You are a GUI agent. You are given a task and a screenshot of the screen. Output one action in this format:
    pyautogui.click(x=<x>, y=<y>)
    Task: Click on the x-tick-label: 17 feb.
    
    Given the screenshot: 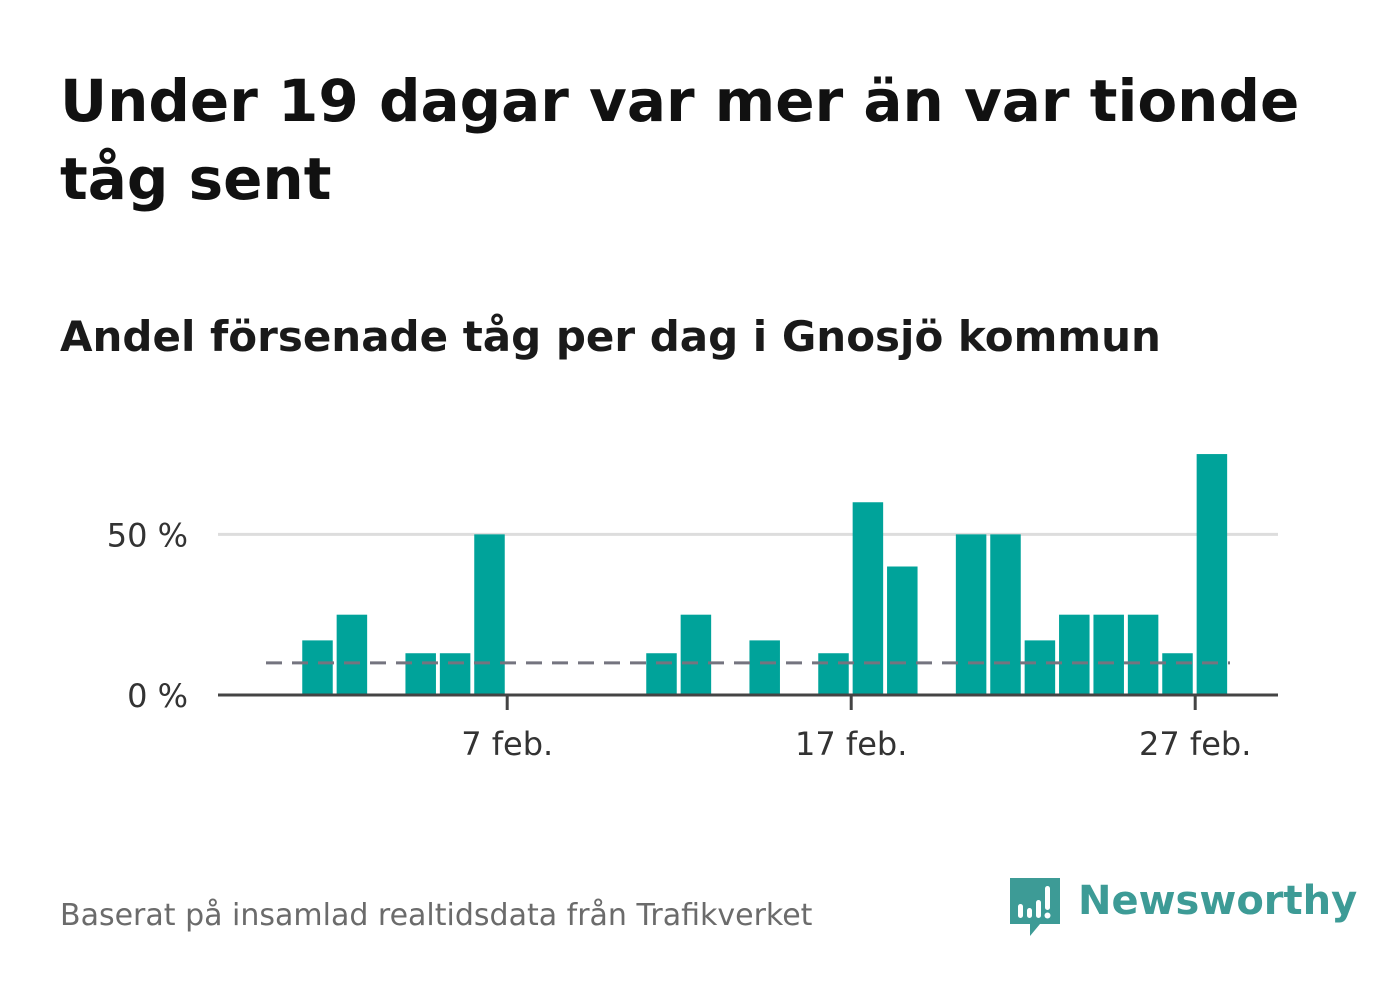 What is the action you would take?
    pyautogui.click(x=851, y=744)
    